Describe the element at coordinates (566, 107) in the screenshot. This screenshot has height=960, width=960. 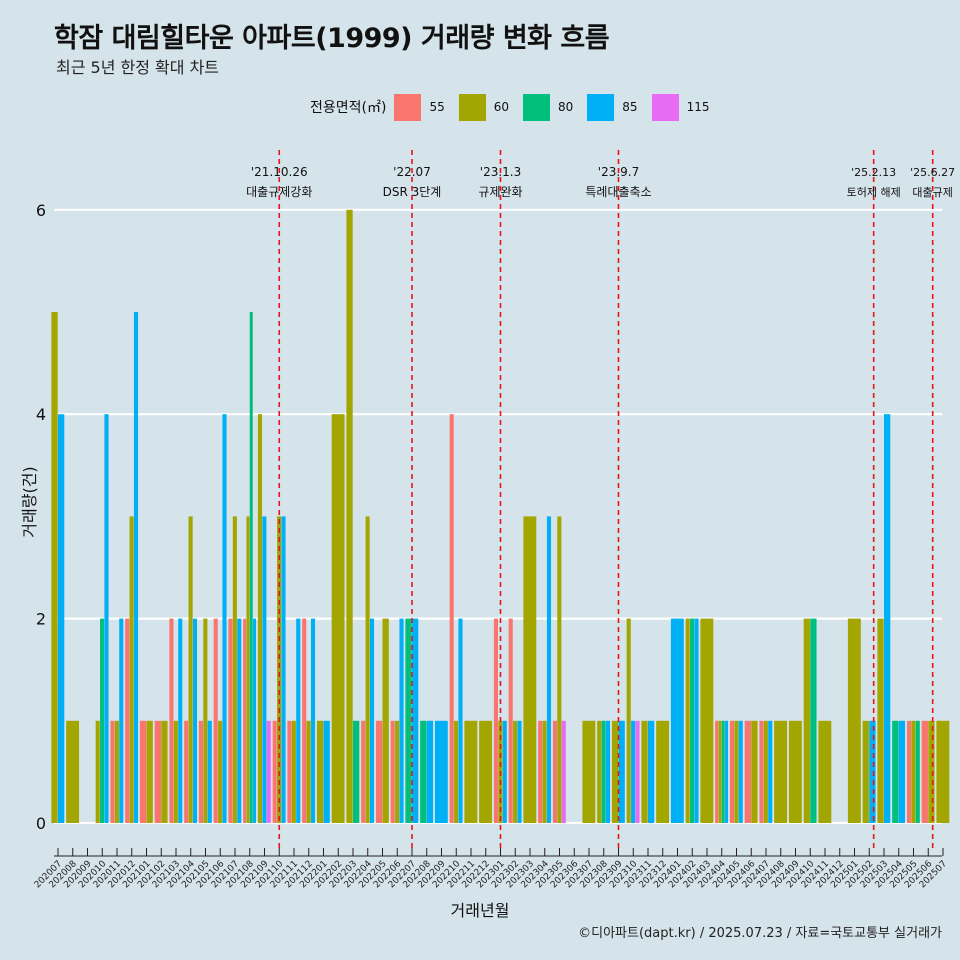
I see `legend-label-80: 80` at that location.